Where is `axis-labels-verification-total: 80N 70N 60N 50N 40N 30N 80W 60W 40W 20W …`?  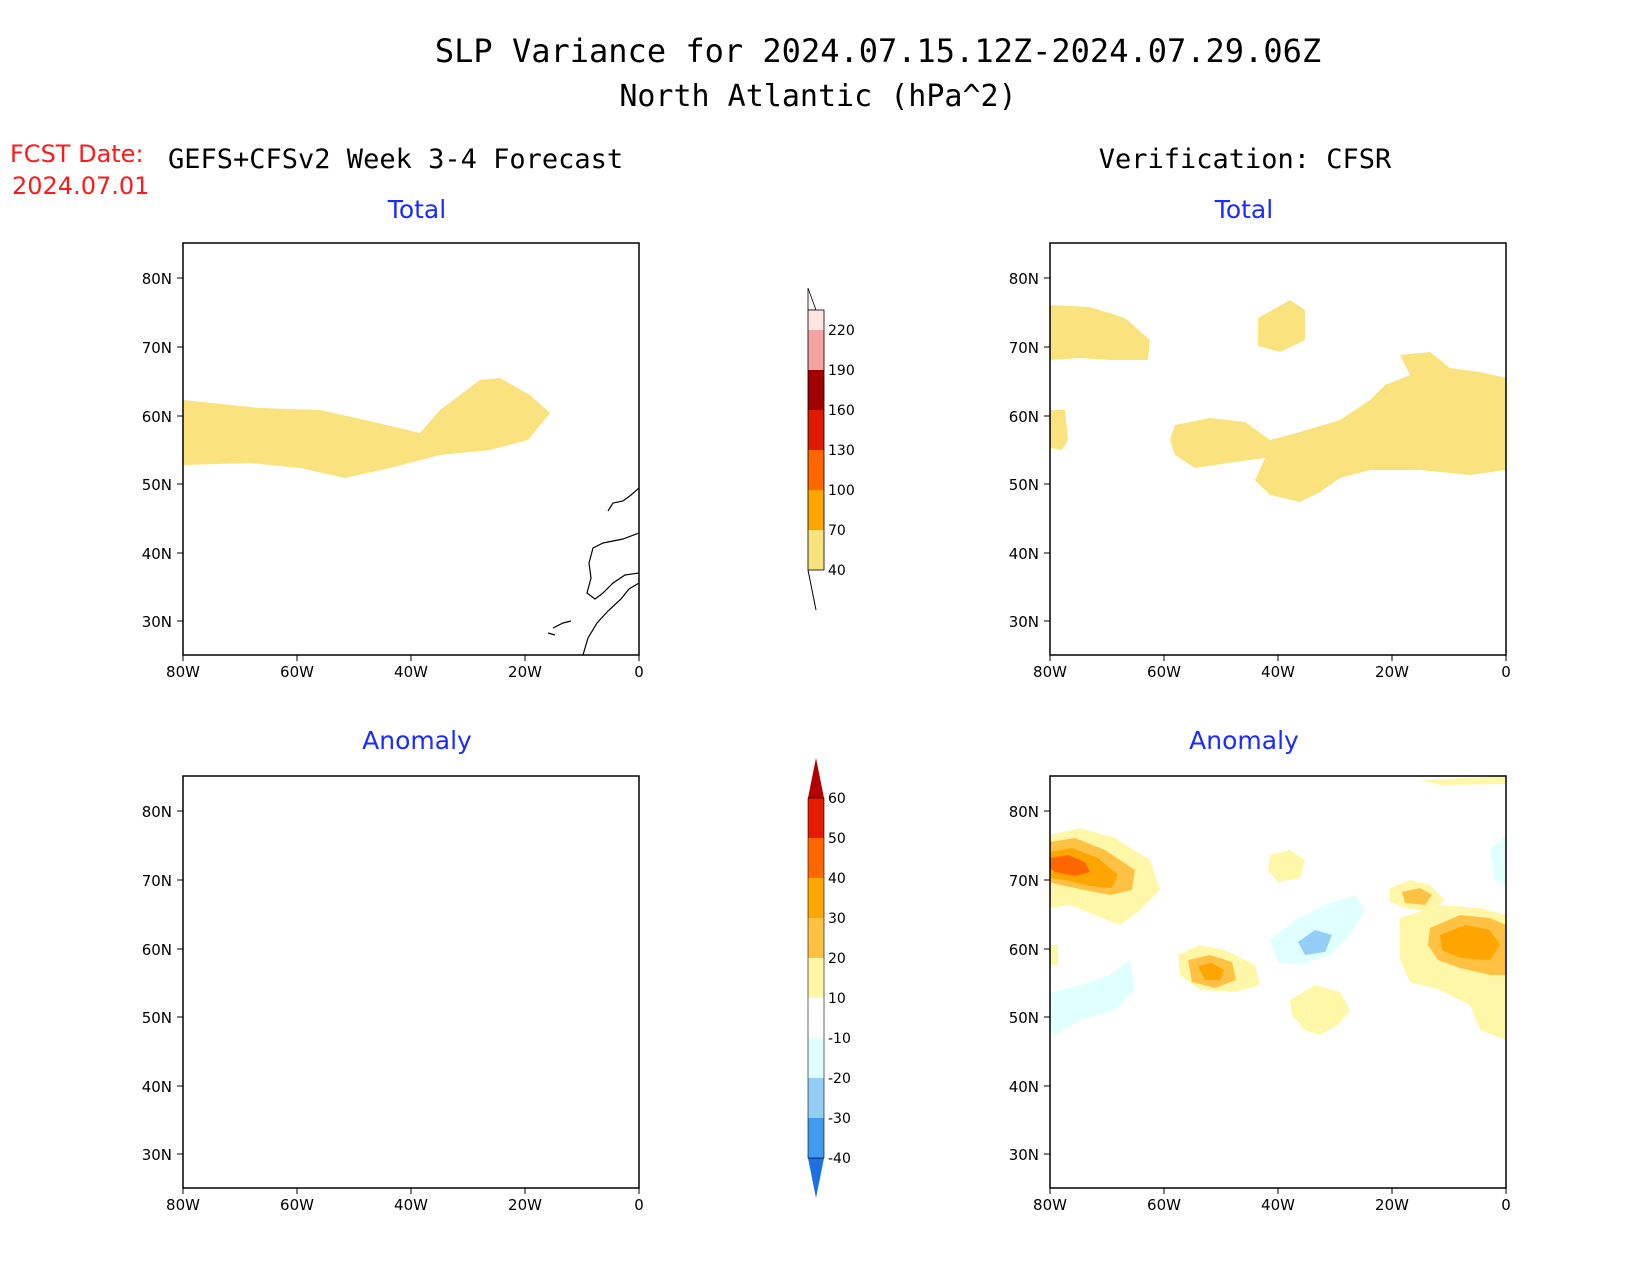 axis-labels-verification-total: 80N 70N 60N 50N 40N 30N 80W 60W 40W 20W … is located at coordinates (1260, 475).